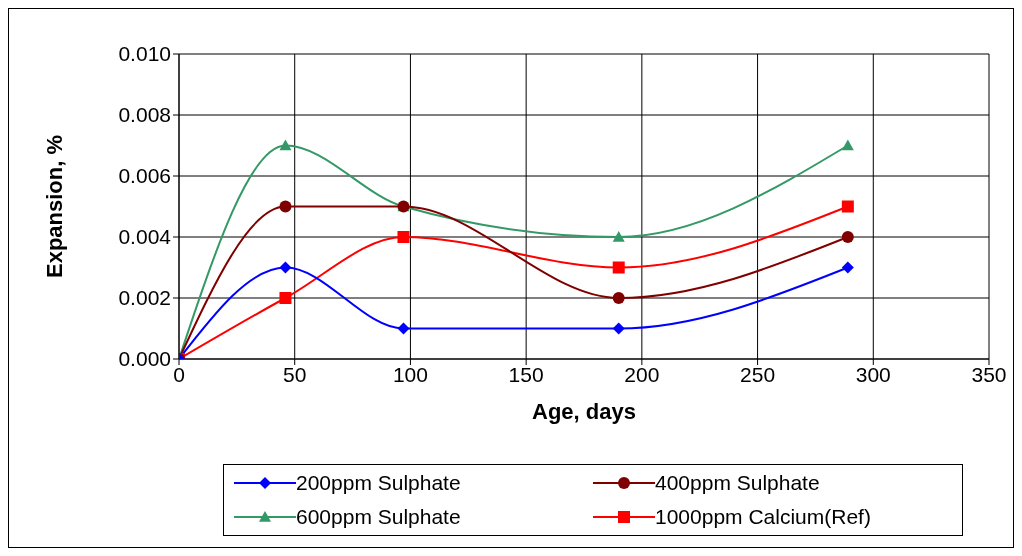 The width and height of the screenshot is (1022, 556). What do you see at coordinates (526, 374) in the screenshot?
I see `x-tick-label: 150` at bounding box center [526, 374].